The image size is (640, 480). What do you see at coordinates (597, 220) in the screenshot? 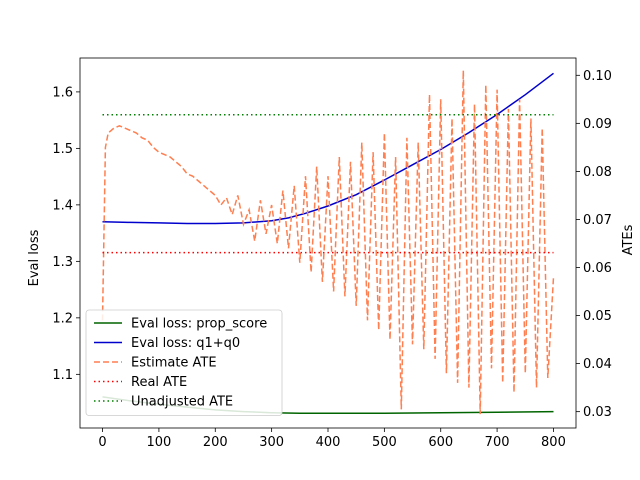
I see `y2-tick-label-4: 0.07` at bounding box center [597, 220].